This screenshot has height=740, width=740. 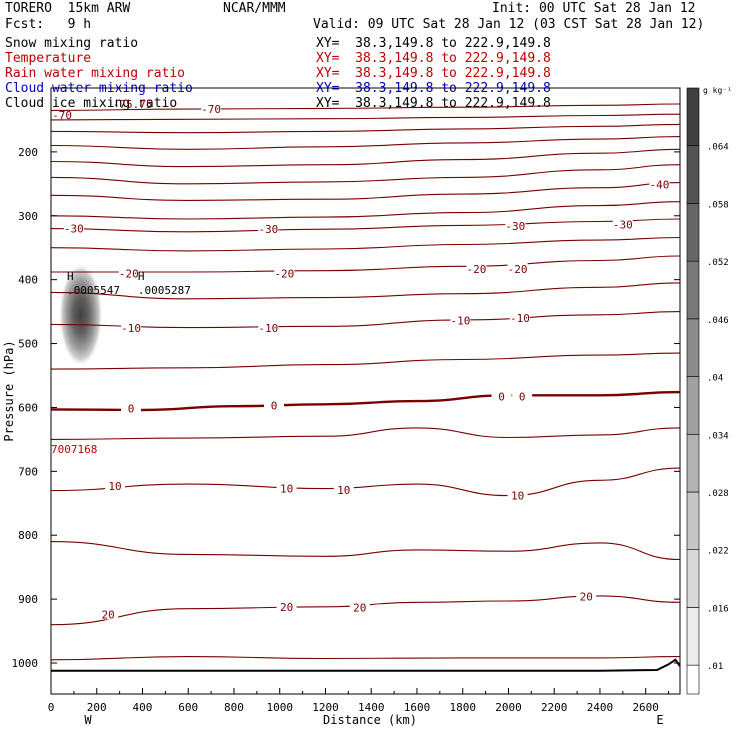 What do you see at coordinates (28, 344) in the screenshot?
I see `y-tick-label: 500` at bounding box center [28, 344].